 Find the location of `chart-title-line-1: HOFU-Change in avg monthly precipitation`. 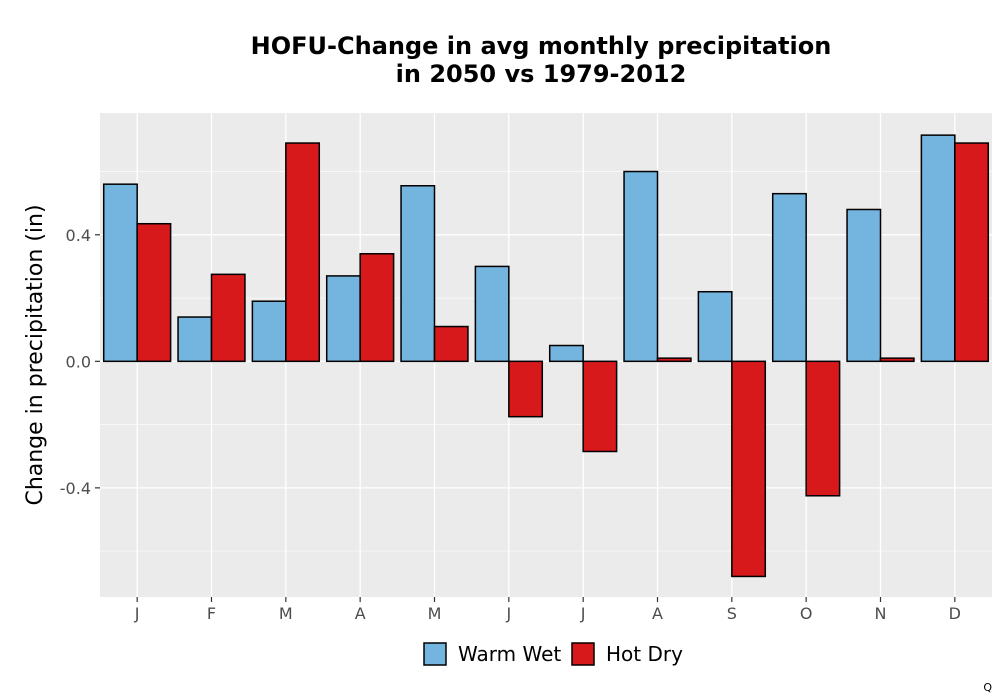

chart-title-line-1: HOFU-Change in avg monthly precipitation is located at coordinates (541, 46).